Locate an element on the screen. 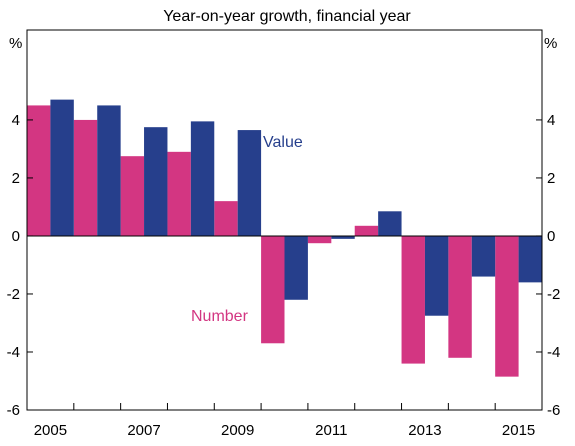  bar-value-2012 is located at coordinates (390, 223).